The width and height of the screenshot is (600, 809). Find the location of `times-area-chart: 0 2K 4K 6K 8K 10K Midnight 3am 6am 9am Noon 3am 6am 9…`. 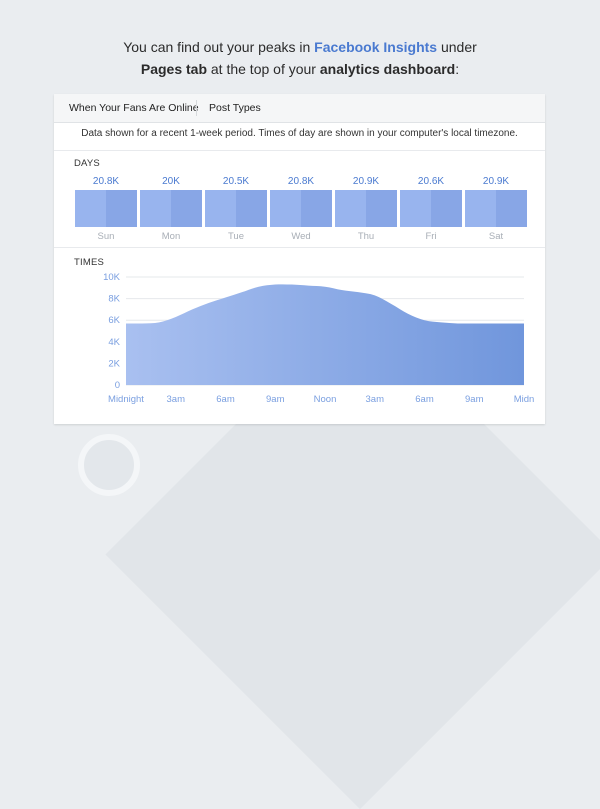

times-area-chart: 0 2K 4K 6K 8K 10K Midnight 3am 6am 9am Noon 3am 6am 9… is located at coordinates (319, 338).